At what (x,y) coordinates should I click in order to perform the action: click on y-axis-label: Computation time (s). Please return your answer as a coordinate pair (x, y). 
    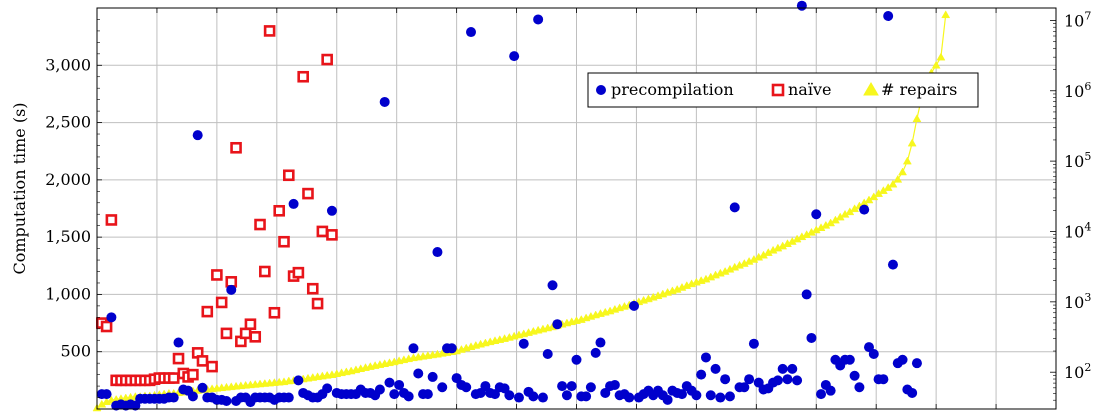
    Looking at the image, I should click on (19, 188).